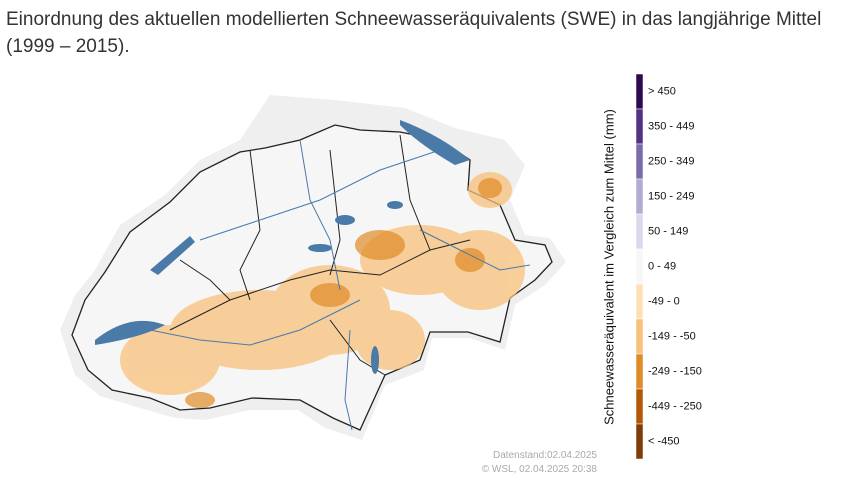  What do you see at coordinates (671, 196) in the screenshot?
I see `legend-label: 150 - 249` at bounding box center [671, 196].